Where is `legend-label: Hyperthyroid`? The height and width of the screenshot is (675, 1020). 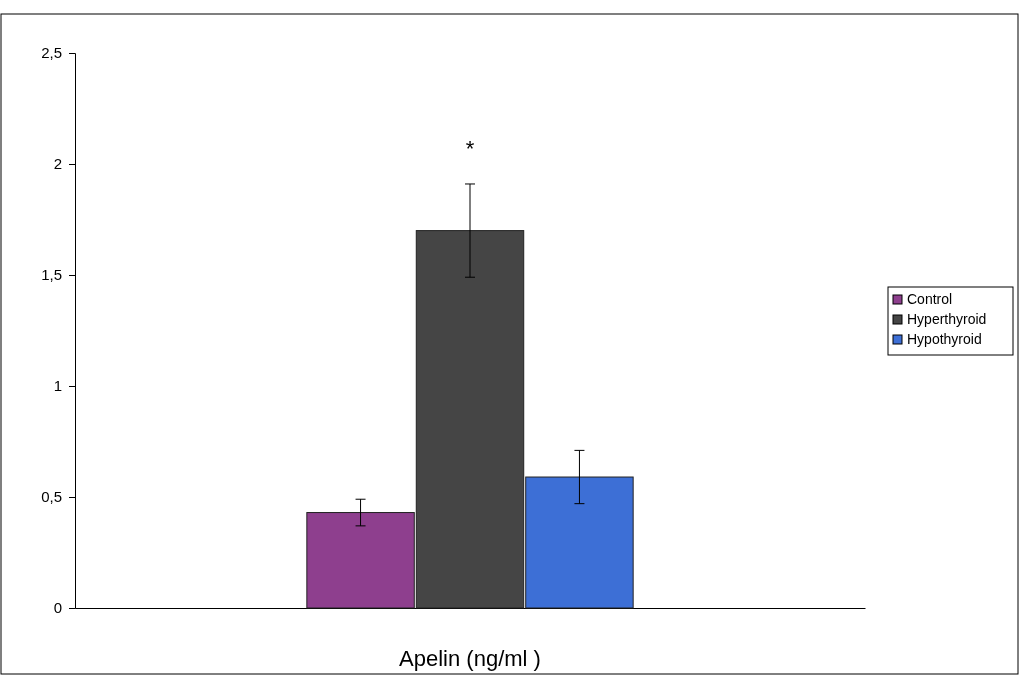 legend-label: Hyperthyroid is located at coordinates (947, 319).